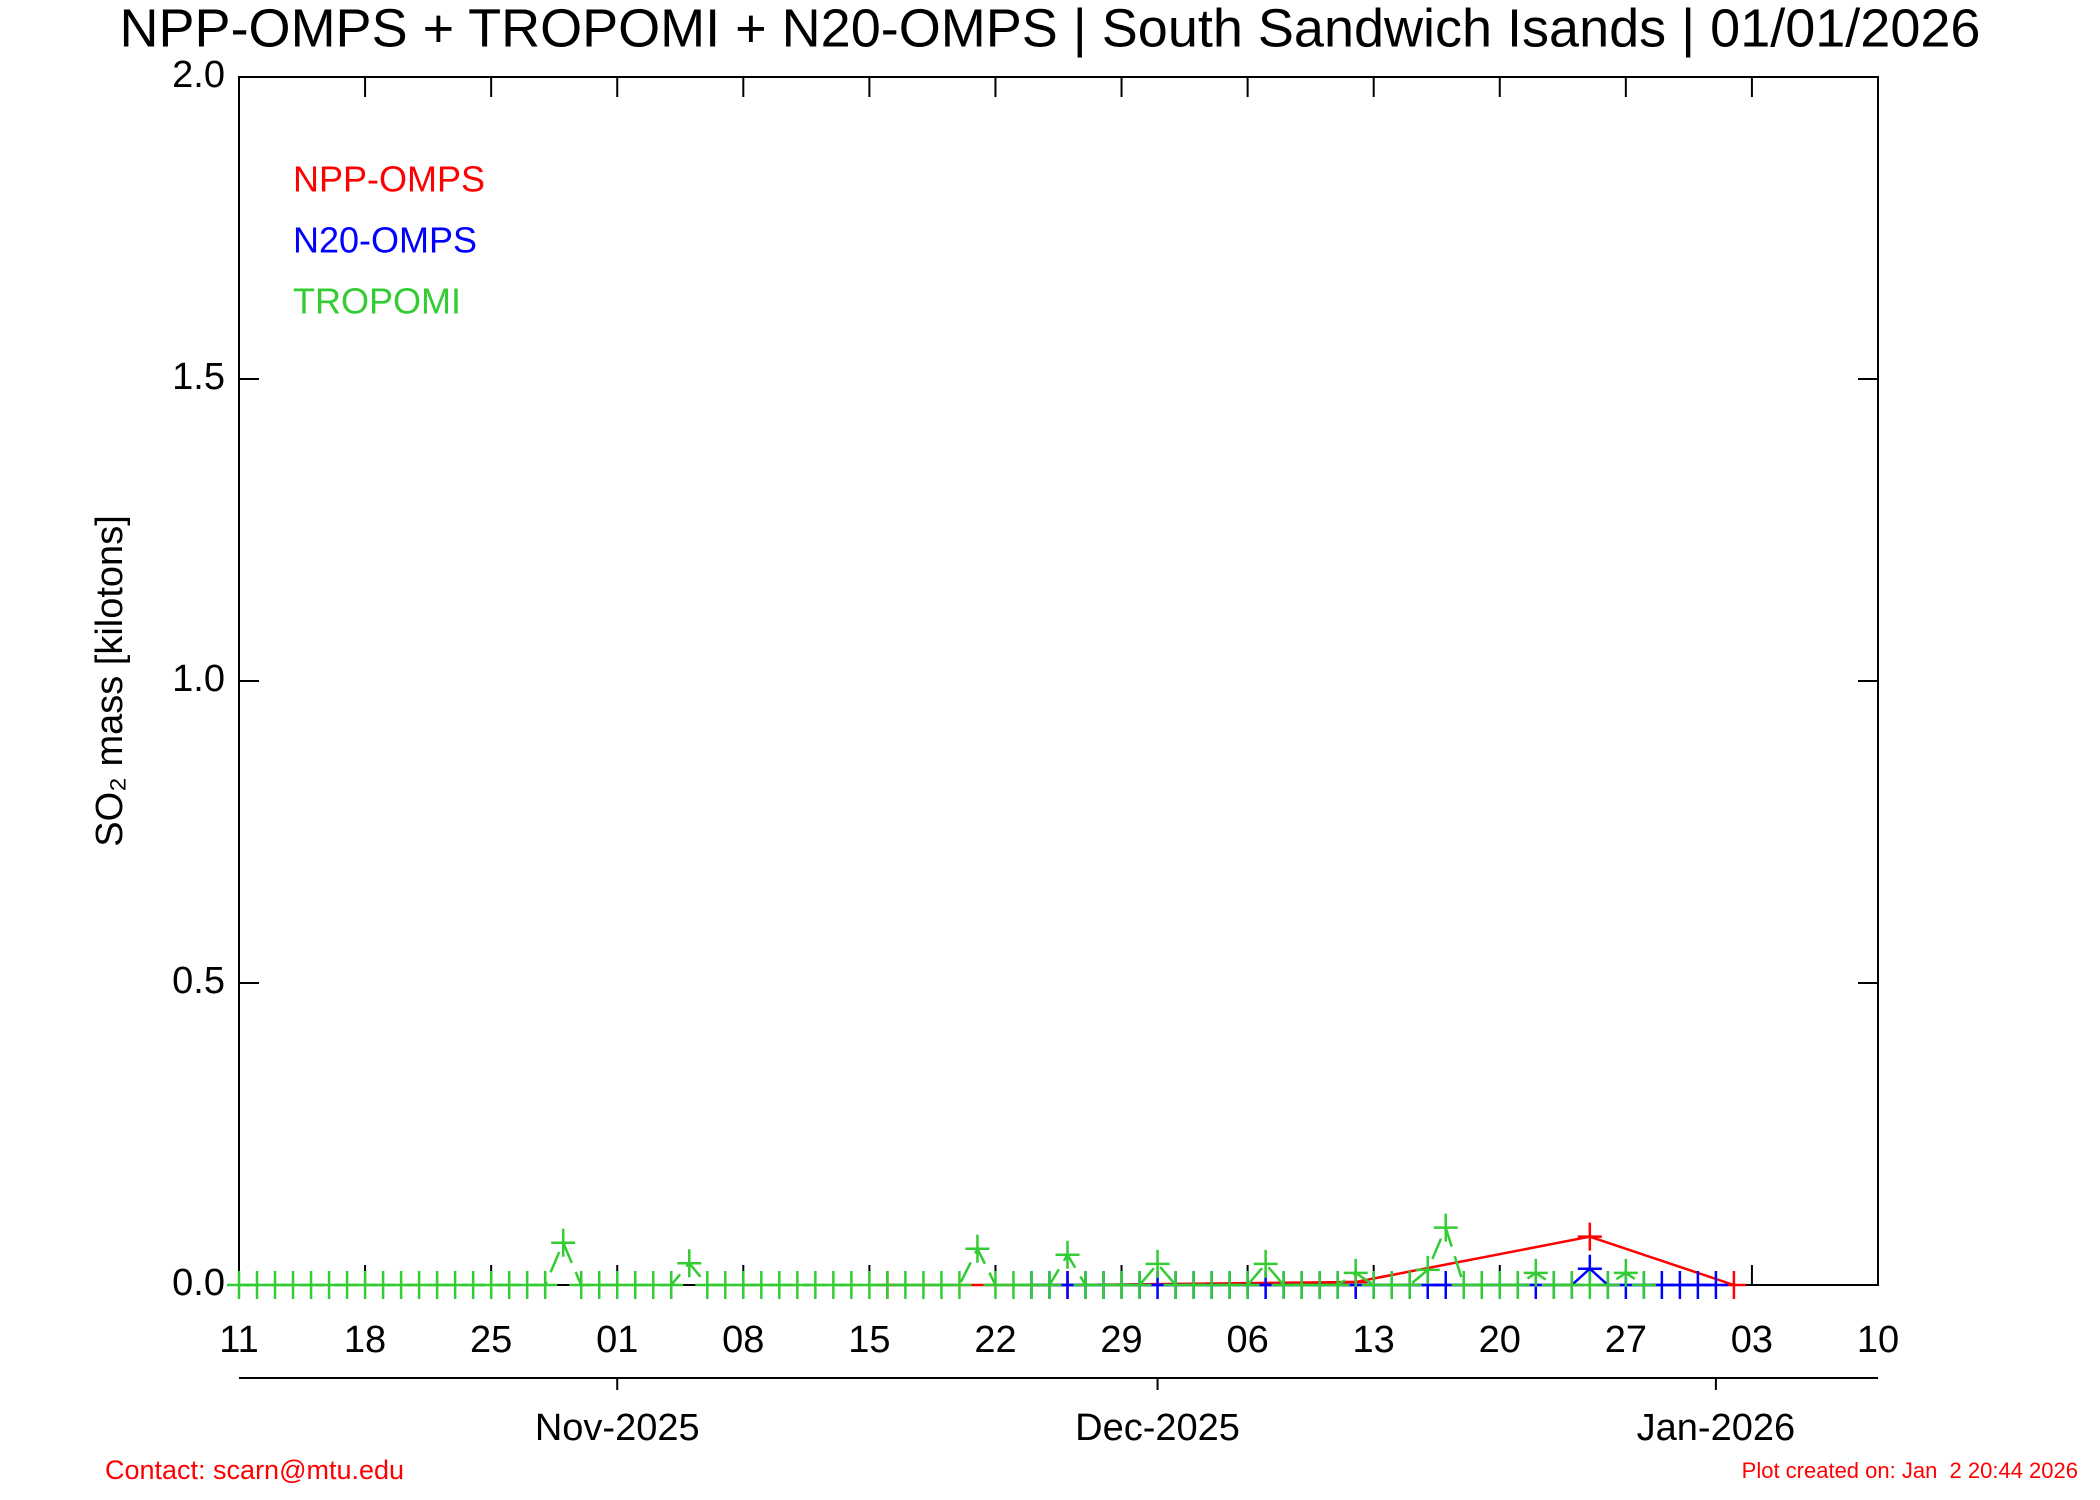 The image size is (2100, 1500). I want to click on month-label: Nov-2025, so click(617, 1428).